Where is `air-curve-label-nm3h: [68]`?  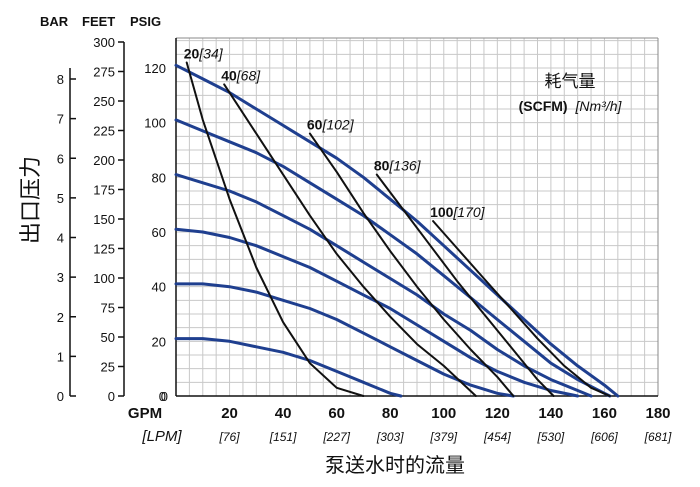
air-curve-label-nm3h: [68] is located at coordinates (248, 75).